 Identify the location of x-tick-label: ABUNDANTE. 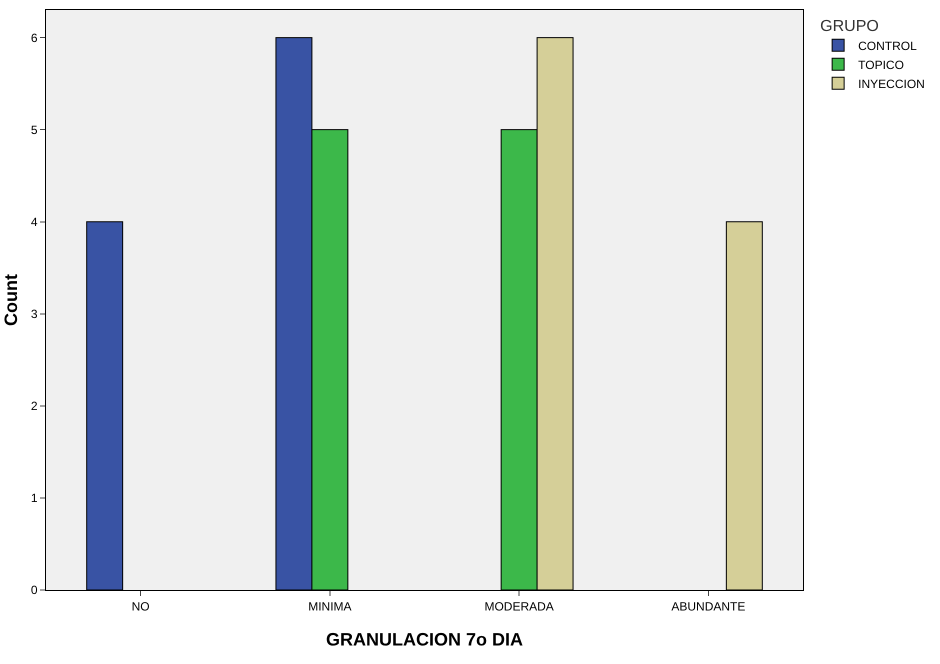
(708, 606).